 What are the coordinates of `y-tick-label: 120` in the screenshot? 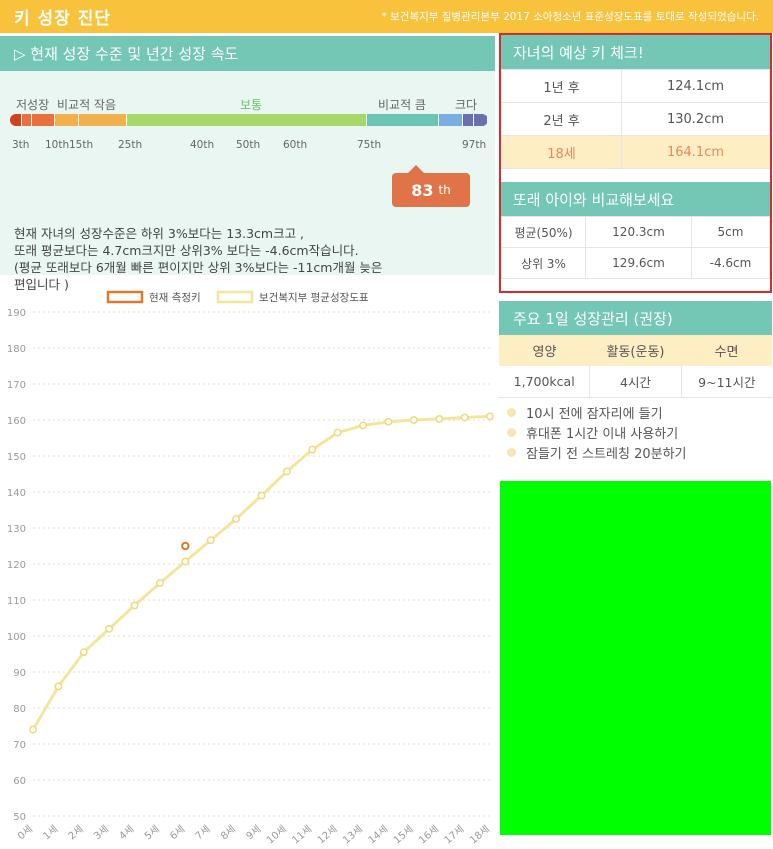 It's located at (16, 565).